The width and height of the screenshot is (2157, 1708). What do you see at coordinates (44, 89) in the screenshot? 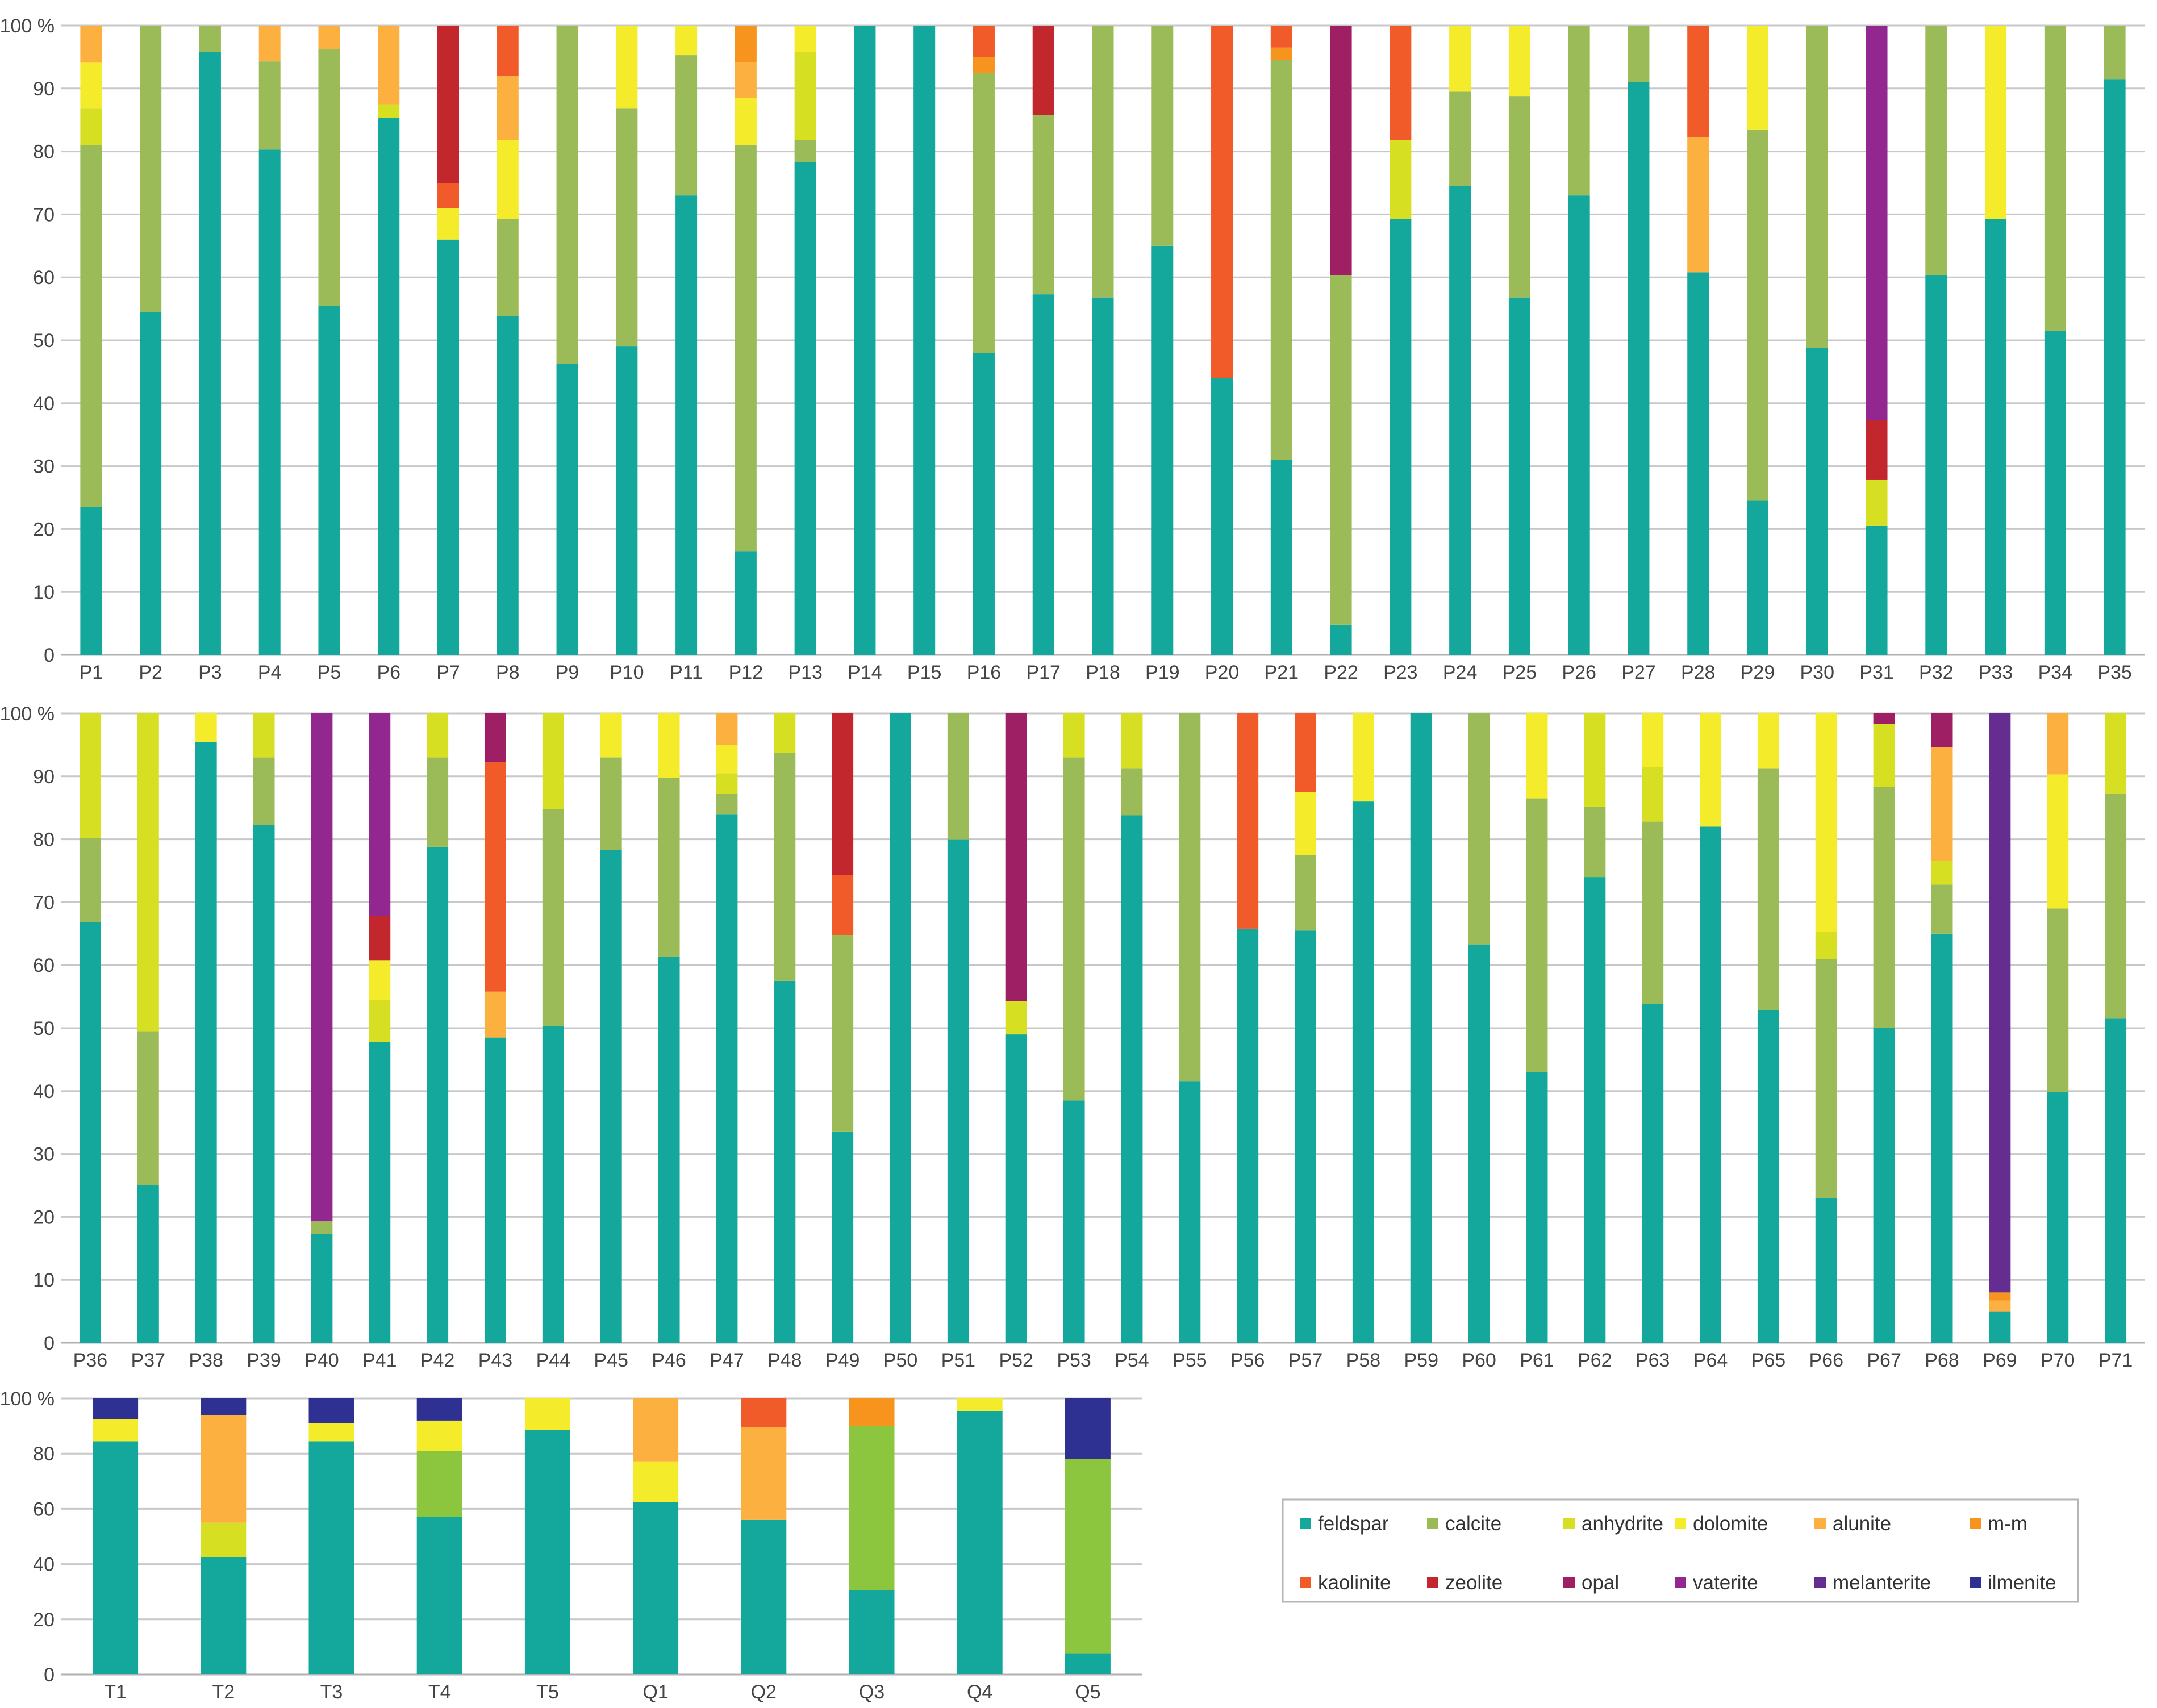
I see `y-tick-label: 90` at bounding box center [44, 89].